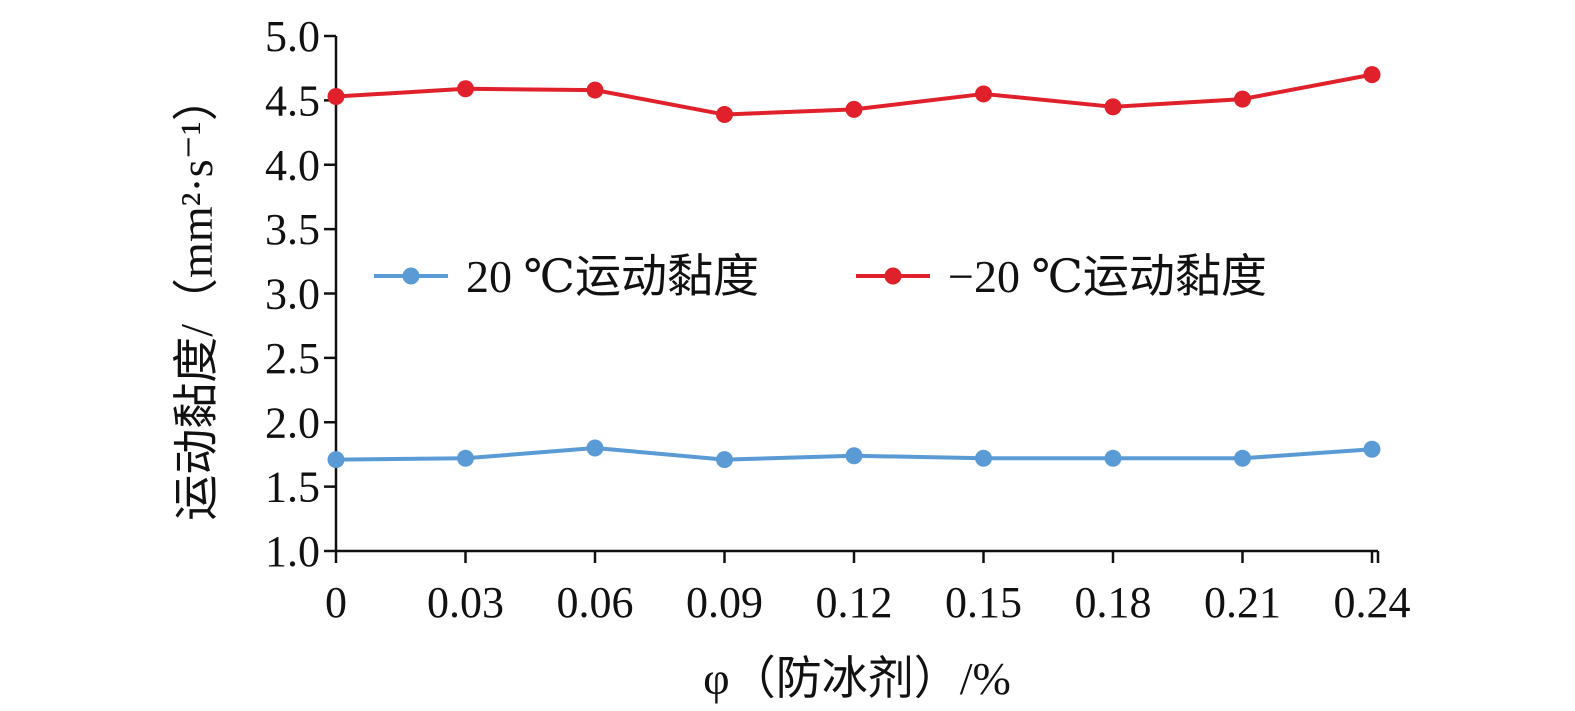 The width and height of the screenshot is (1575, 711). I want to click on legend-label: −20 ℃运动黏度, so click(1107, 276).